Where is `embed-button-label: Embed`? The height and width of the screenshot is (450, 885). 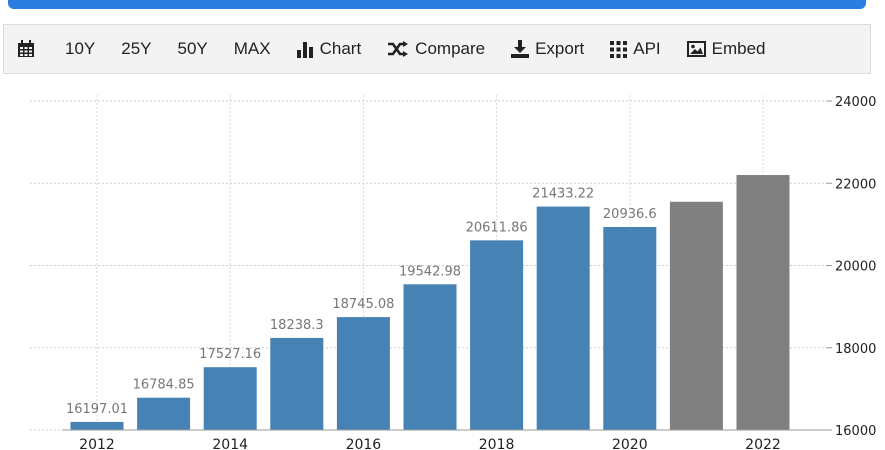
embed-button-label: Embed is located at coordinates (738, 48).